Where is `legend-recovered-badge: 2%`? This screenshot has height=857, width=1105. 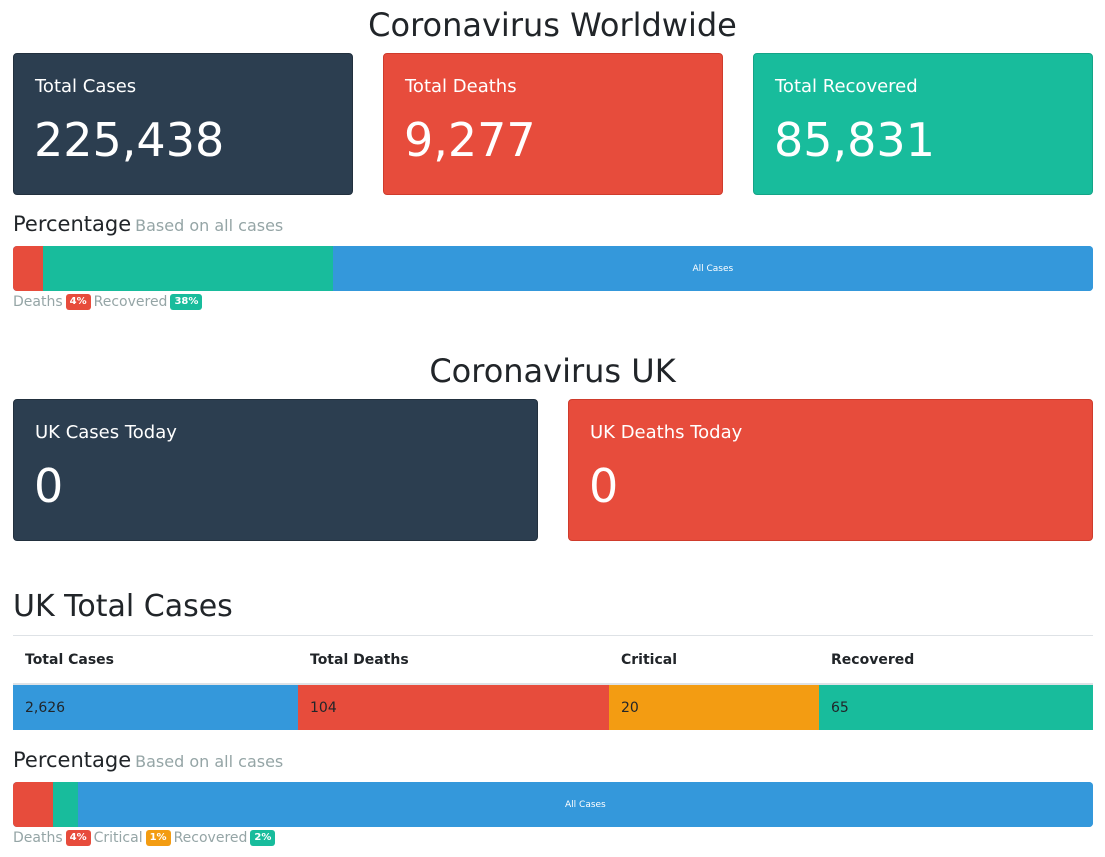
legend-recovered-badge: 2% is located at coordinates (263, 838).